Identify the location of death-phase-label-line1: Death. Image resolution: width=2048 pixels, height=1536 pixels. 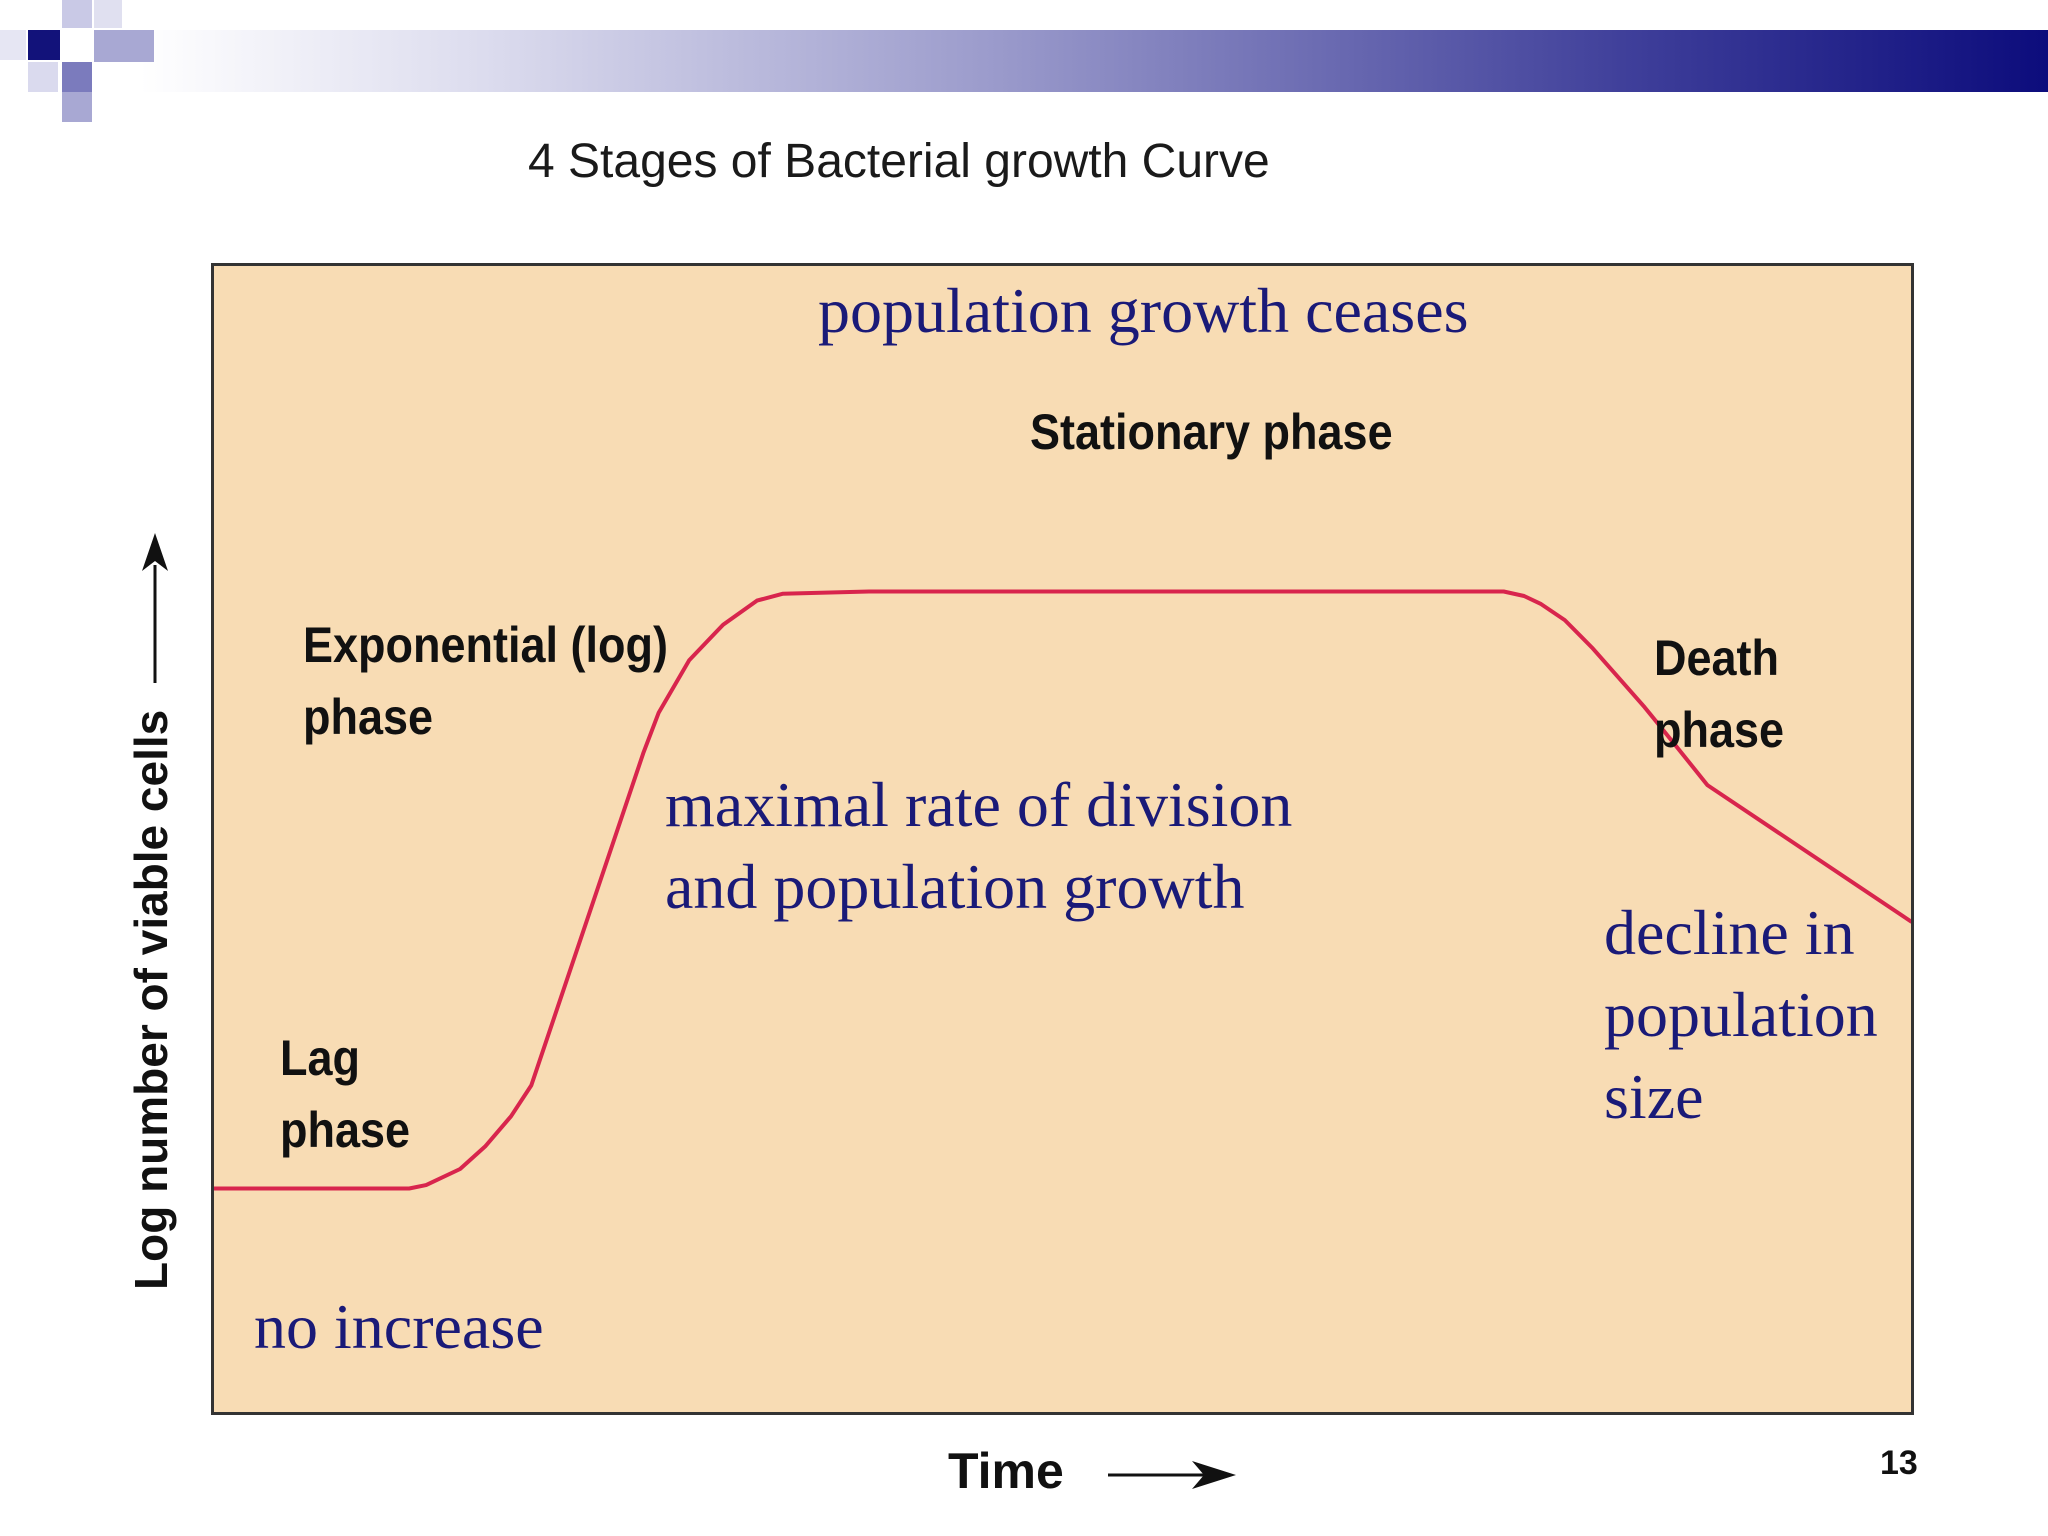
(1717, 658).